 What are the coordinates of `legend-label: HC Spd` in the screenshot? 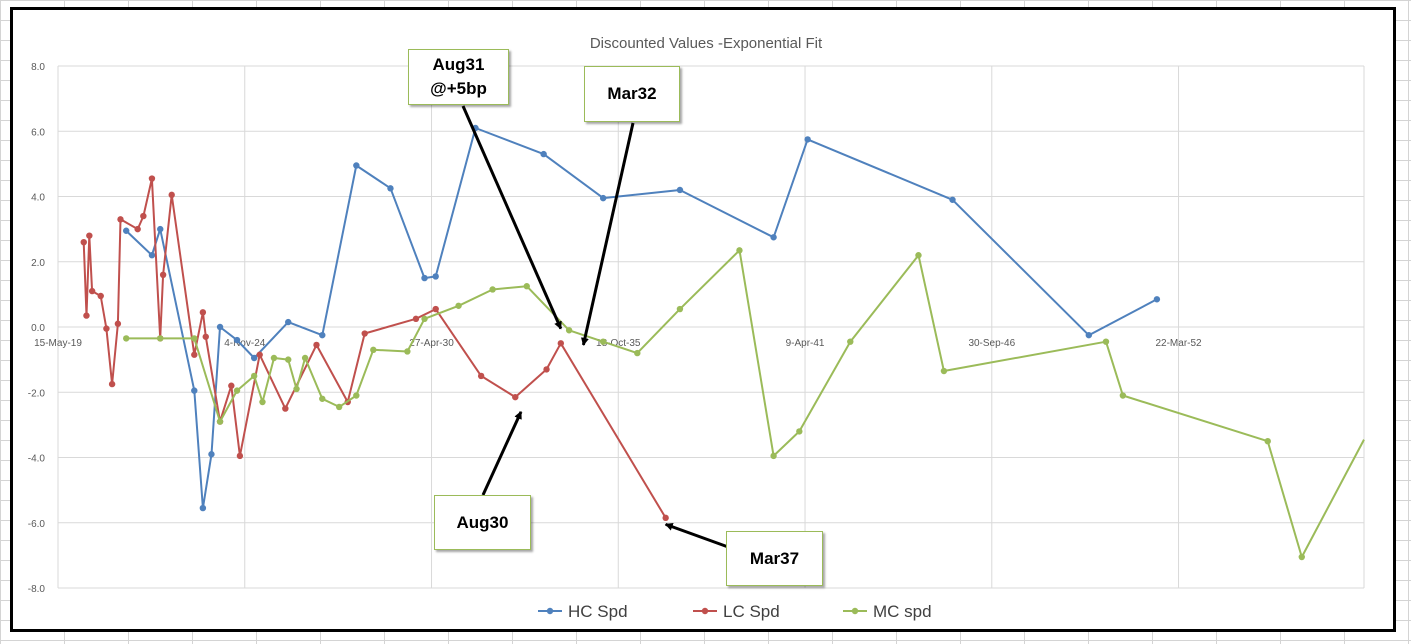 It's located at (598, 611).